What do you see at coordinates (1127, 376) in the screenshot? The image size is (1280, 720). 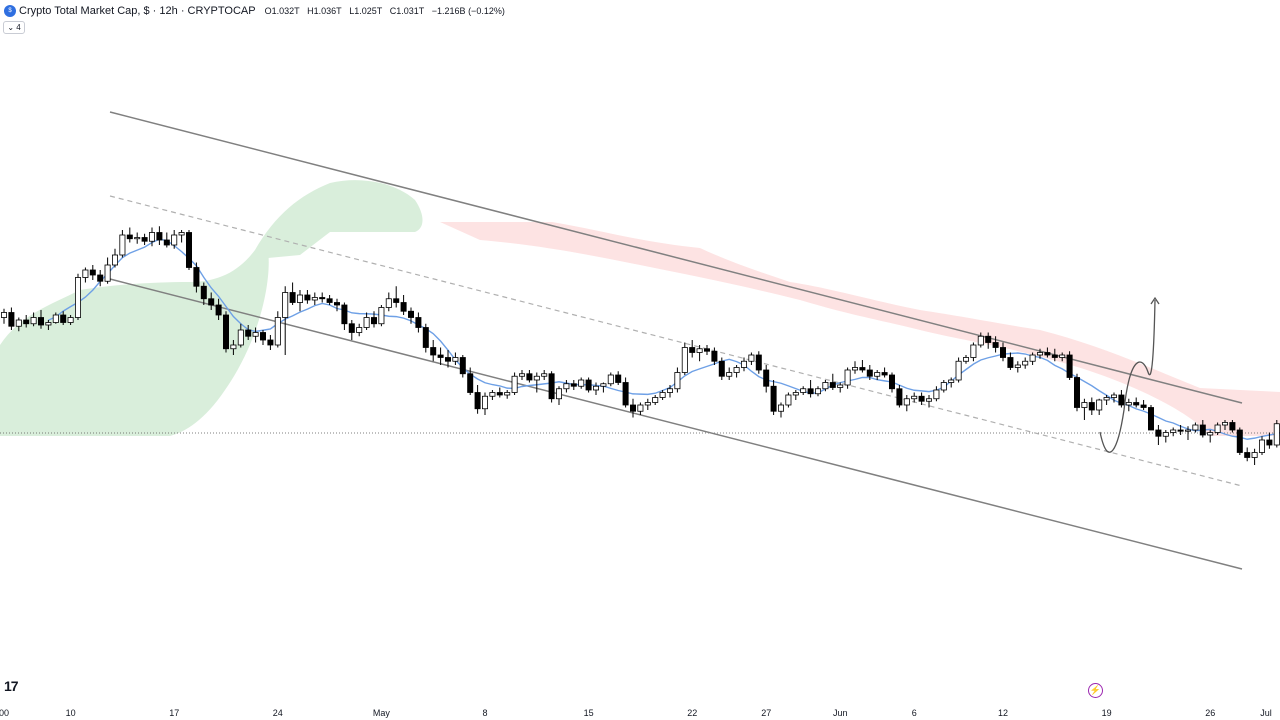 I see `projection-path` at bounding box center [1127, 376].